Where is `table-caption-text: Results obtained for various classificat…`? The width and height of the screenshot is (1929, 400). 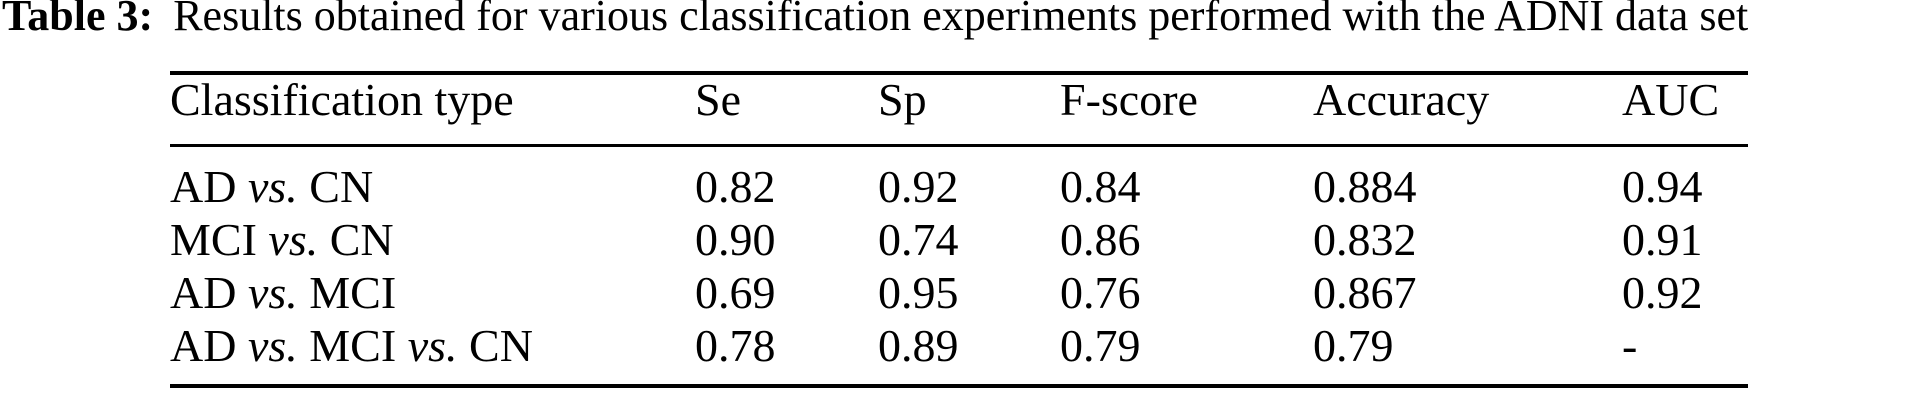 table-caption-text: Results obtained for various classificat… is located at coordinates (961, 20).